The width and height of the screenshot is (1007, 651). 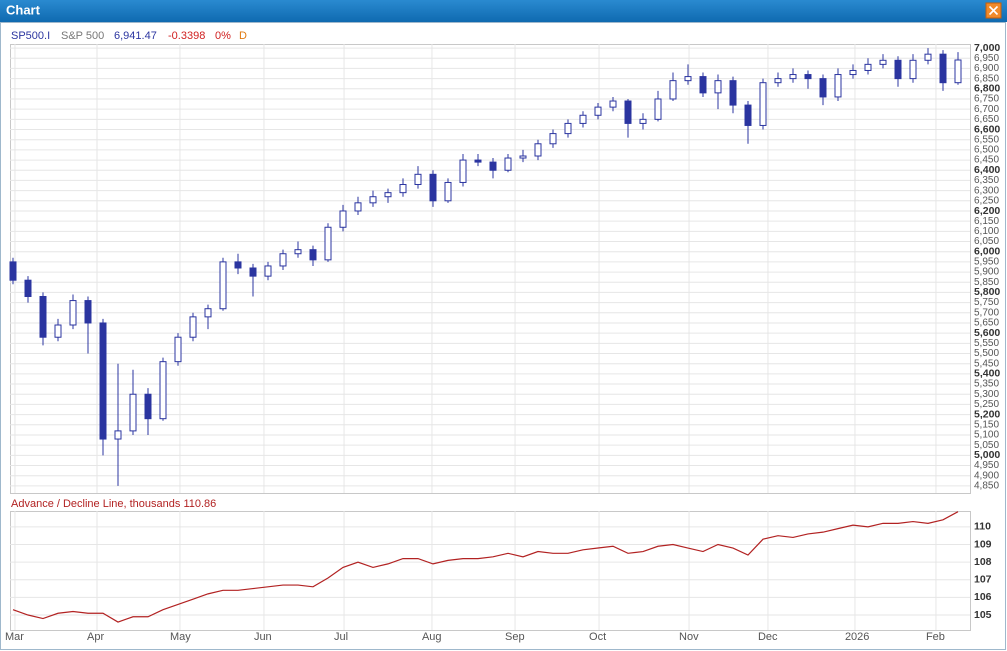 What do you see at coordinates (986, 119) in the screenshot?
I see `y-tick-label: 6,650` at bounding box center [986, 119].